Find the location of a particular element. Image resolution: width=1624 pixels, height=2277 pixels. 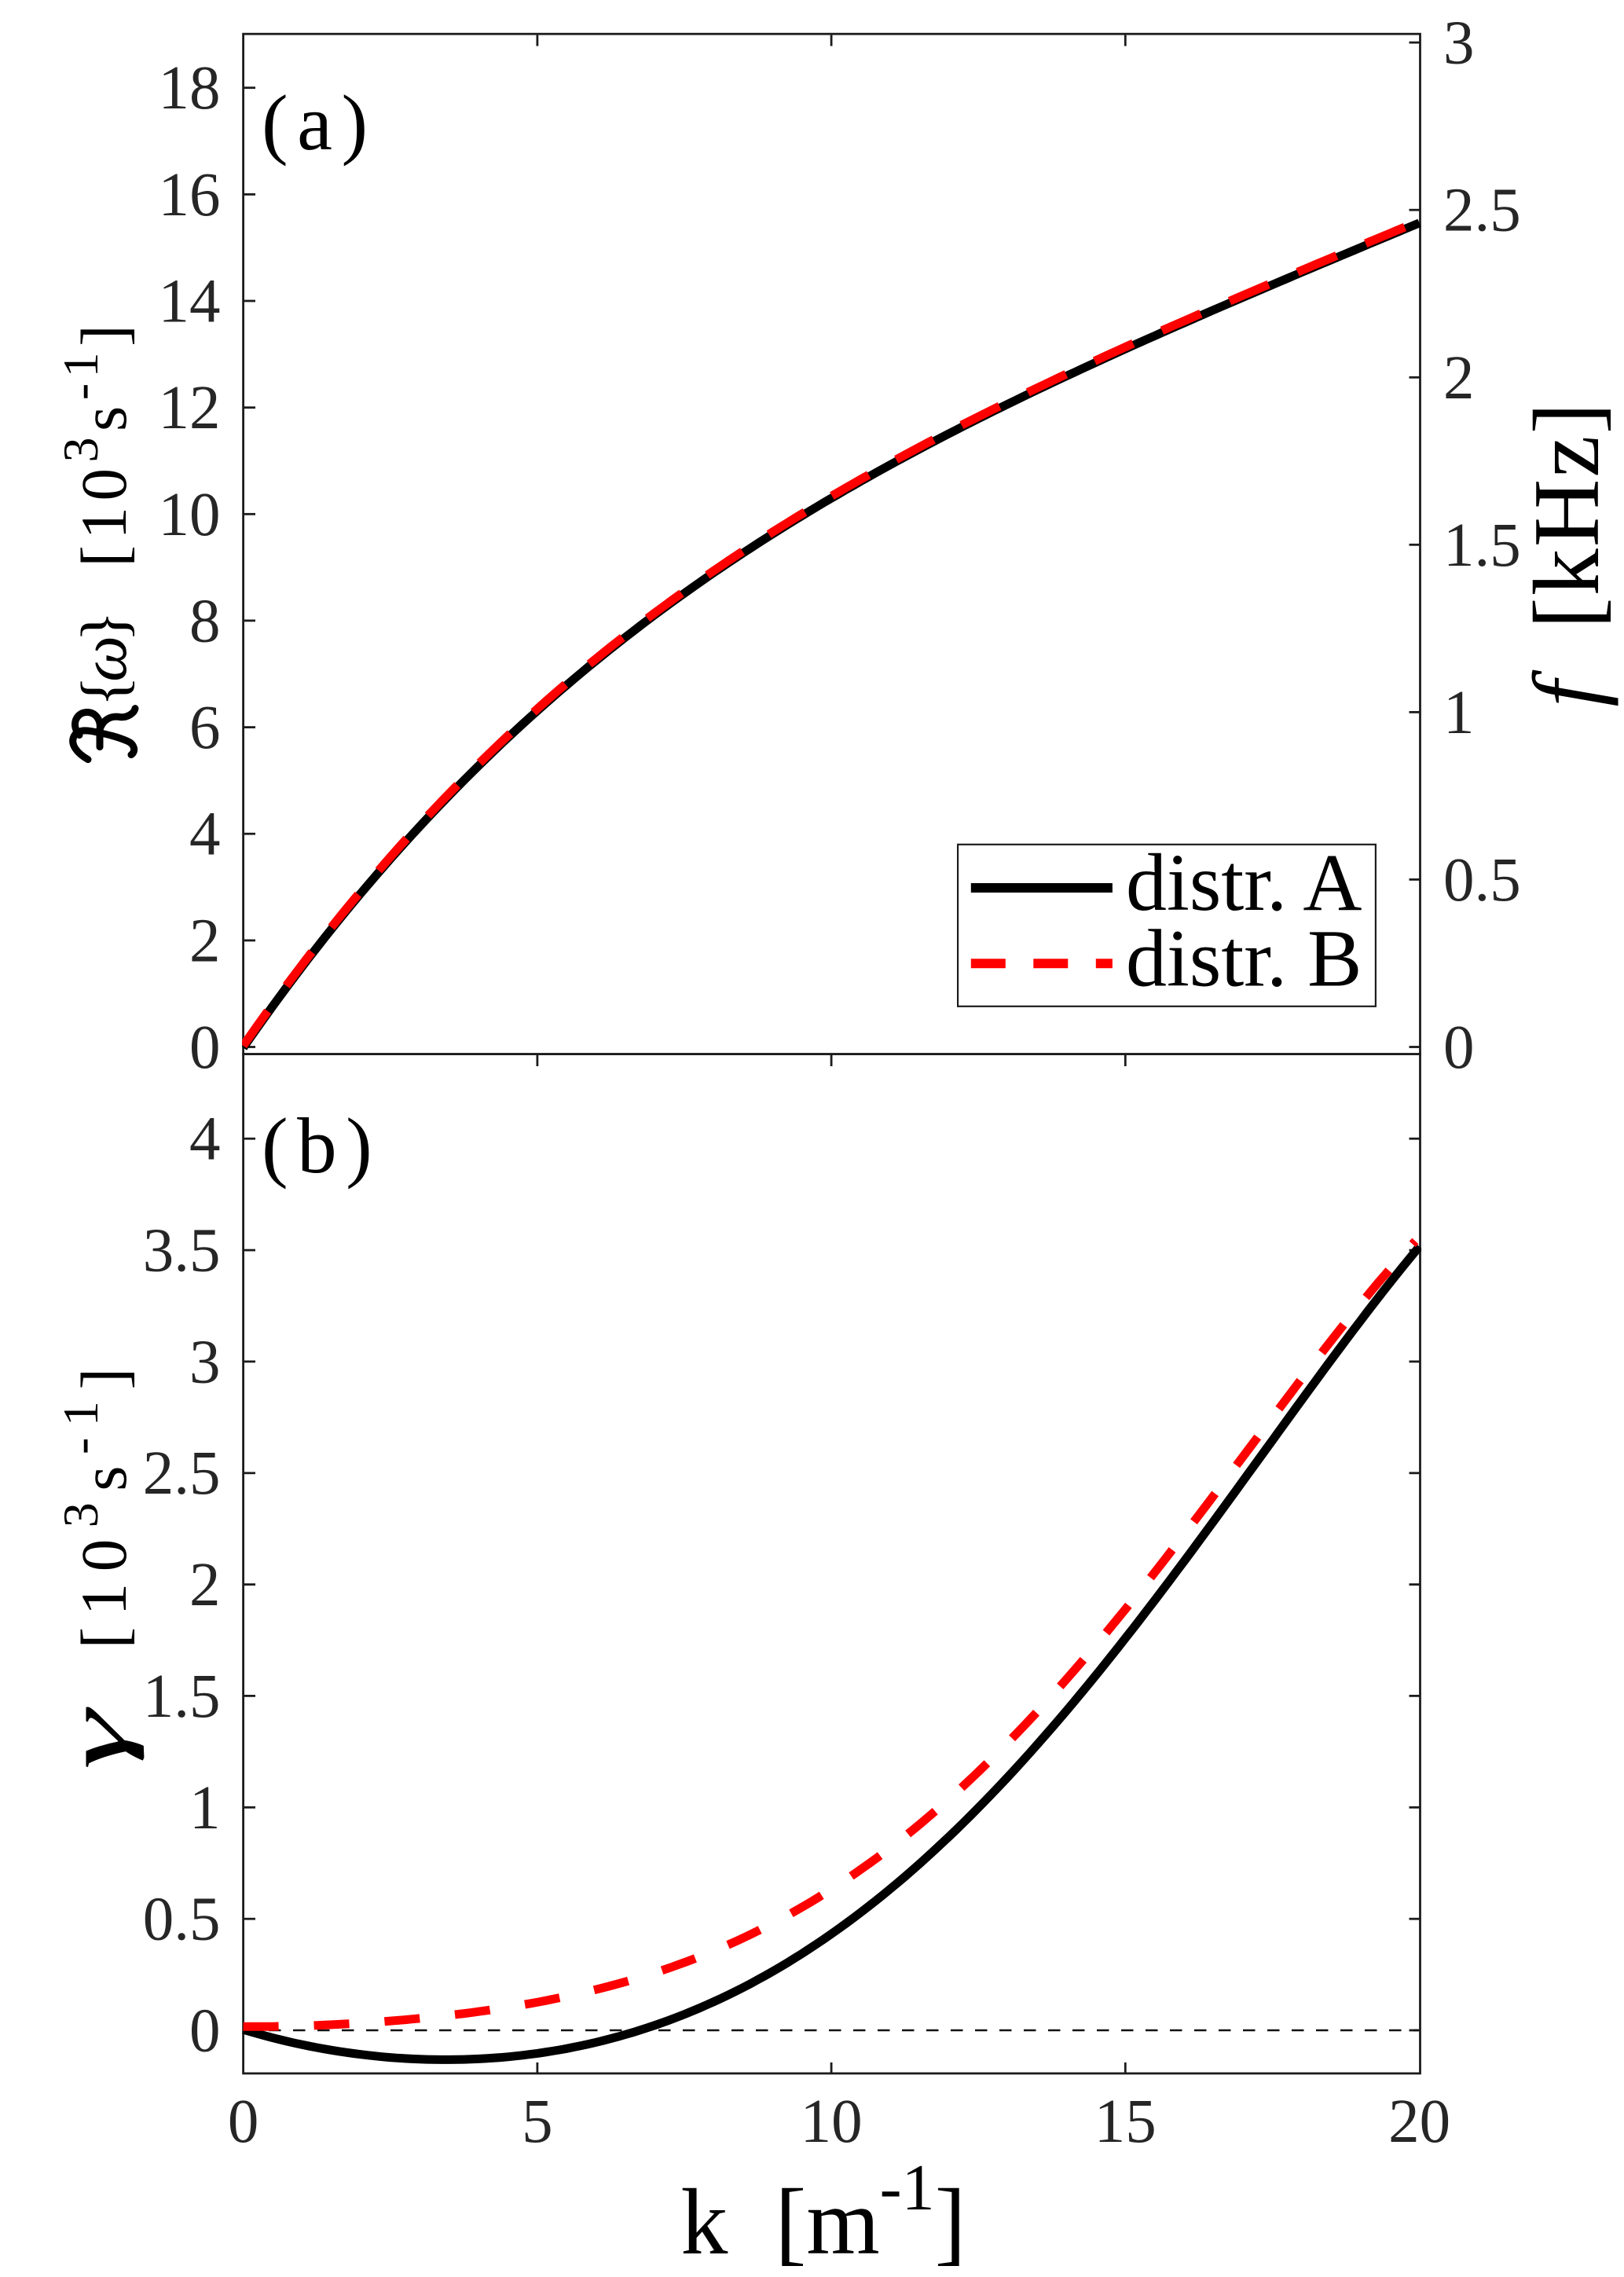

svg-text: distr. B is located at coordinates (1244, 959).